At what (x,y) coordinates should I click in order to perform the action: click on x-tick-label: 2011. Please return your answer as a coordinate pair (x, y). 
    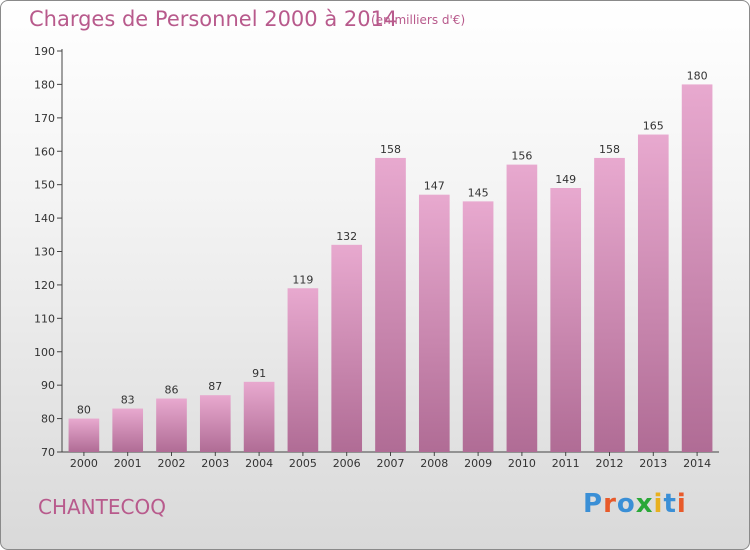
    Looking at the image, I should click on (566, 463).